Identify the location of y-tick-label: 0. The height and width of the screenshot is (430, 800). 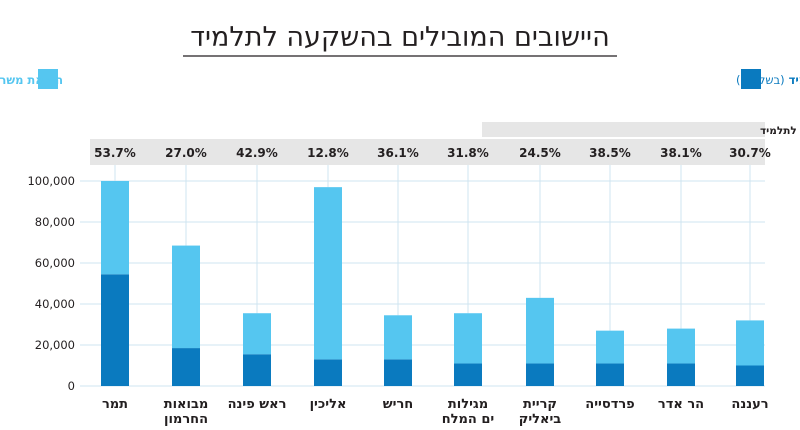
(71, 386).